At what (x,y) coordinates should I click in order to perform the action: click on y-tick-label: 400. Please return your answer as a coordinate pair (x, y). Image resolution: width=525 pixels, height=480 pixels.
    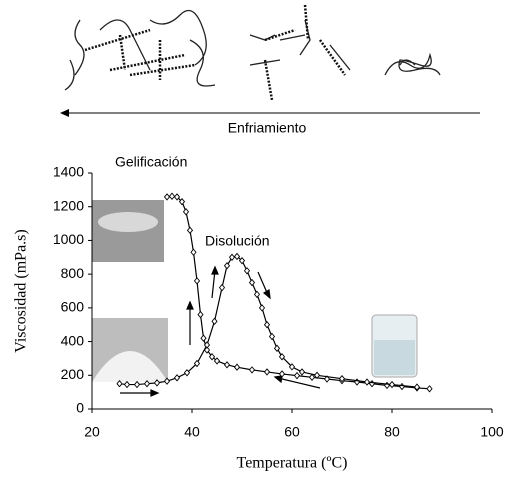
    Looking at the image, I should click on (73, 340).